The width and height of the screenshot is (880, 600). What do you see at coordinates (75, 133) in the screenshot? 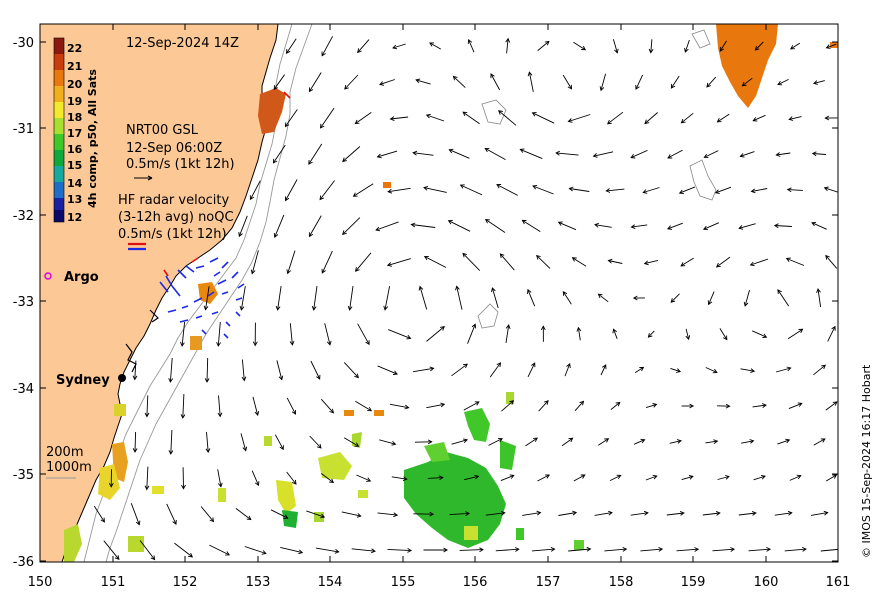
I see `colorbar-ticks: 22 21 20 19 18 17 16 15 14 13 12` at bounding box center [75, 133].